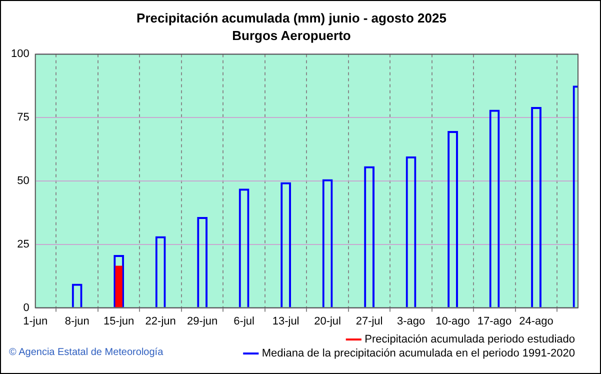 The height and width of the screenshot is (374, 601). What do you see at coordinates (160, 321) in the screenshot?
I see `x-tick-label: 22-jun` at bounding box center [160, 321].